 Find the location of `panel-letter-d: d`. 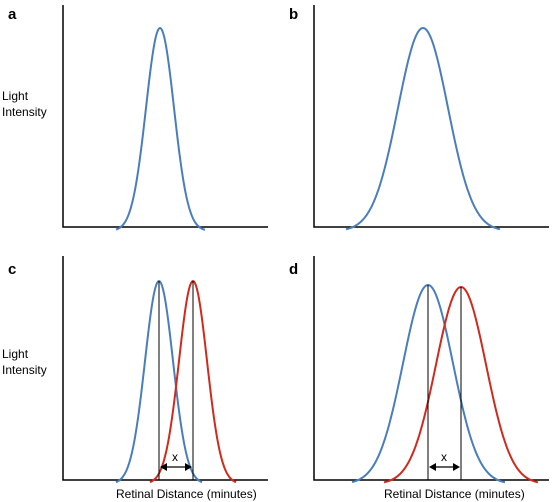

panel-letter-d: d is located at coordinates (293, 269).